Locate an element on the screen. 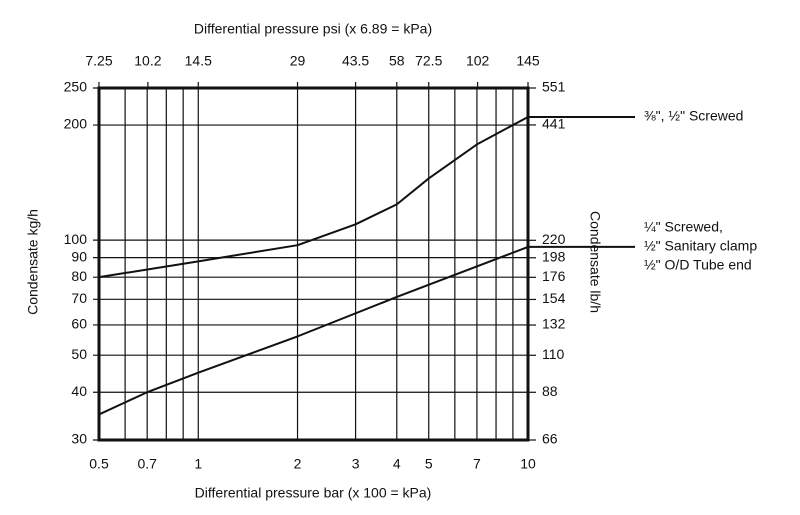  x-tick-label: 5 is located at coordinates (429, 464).